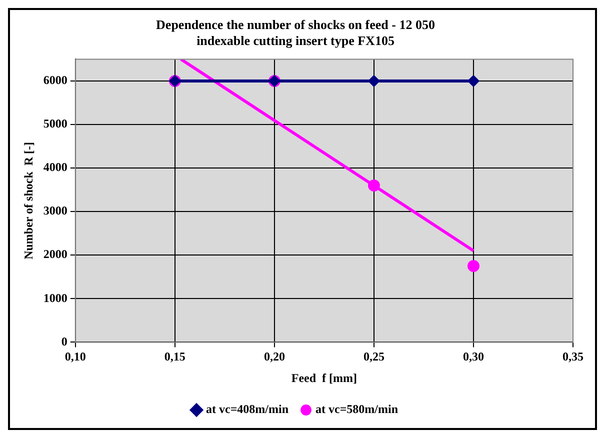 This screenshot has width=603, height=436. Describe the element at coordinates (373, 356) in the screenshot. I see `x-tick-label: 0,25` at that location.